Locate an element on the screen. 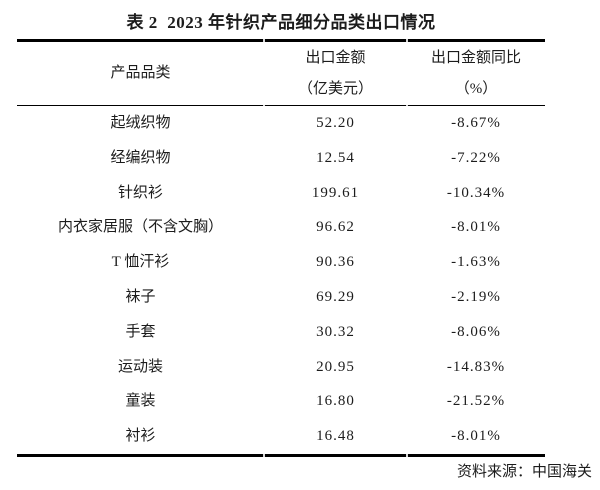 This screenshot has width=600, height=490. header-cell-yoy: 出口金额同比 （%） is located at coordinates (476, 73).